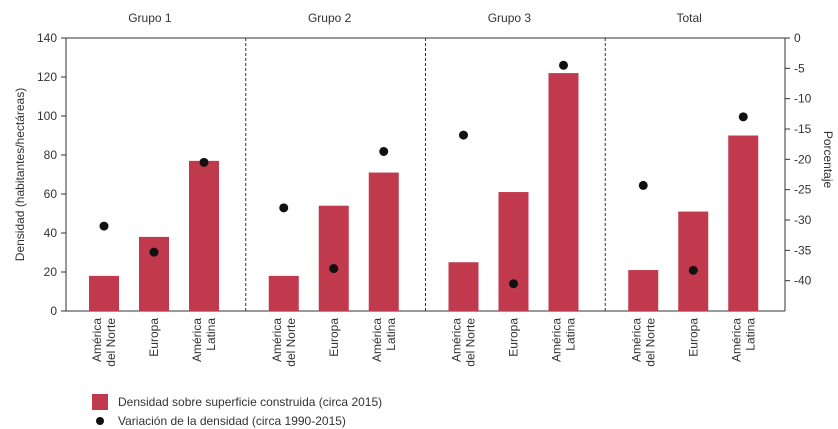 This screenshot has width=838, height=429. I want to click on group-label: Grupo 1, so click(150, 18).